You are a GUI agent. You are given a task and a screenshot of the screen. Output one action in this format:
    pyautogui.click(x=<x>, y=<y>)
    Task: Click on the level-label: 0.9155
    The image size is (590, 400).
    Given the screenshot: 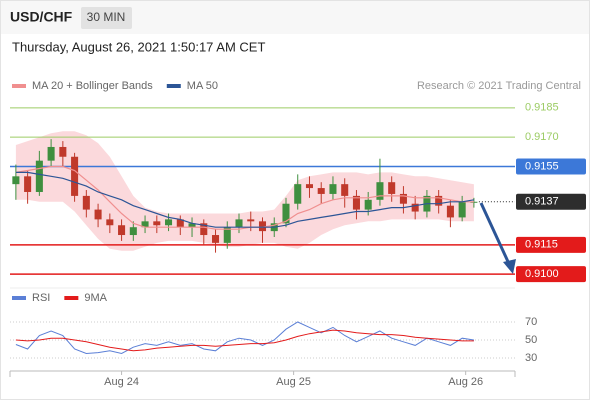 What is the action you would take?
    pyautogui.click(x=542, y=166)
    